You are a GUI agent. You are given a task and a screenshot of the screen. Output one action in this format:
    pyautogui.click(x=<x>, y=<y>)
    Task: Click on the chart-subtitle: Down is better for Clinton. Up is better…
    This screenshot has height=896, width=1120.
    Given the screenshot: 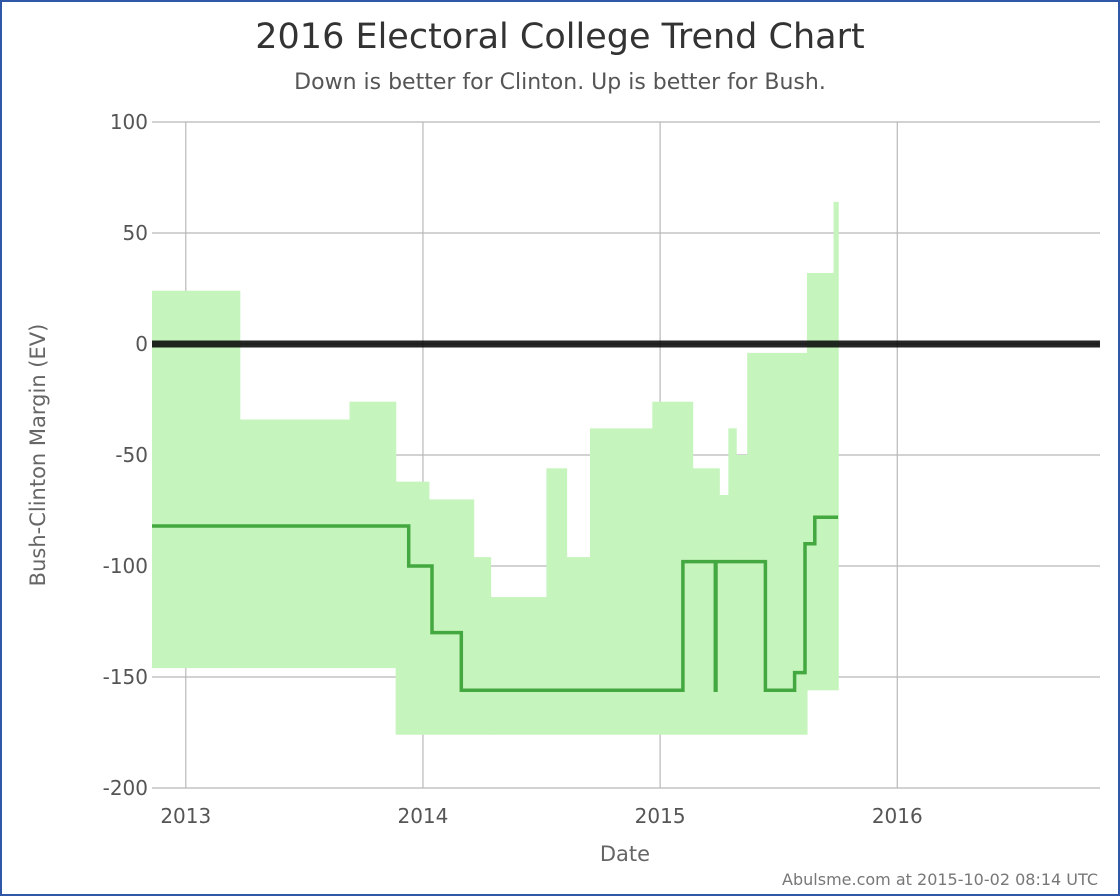 What is the action you would take?
    pyautogui.click(x=560, y=82)
    